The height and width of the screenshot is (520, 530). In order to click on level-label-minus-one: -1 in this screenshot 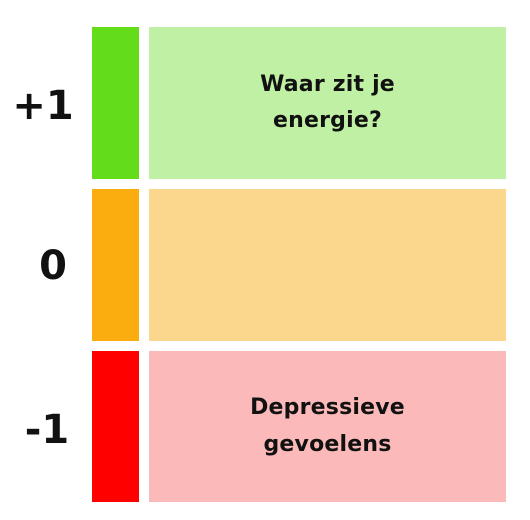, I will do `click(47, 430)`.